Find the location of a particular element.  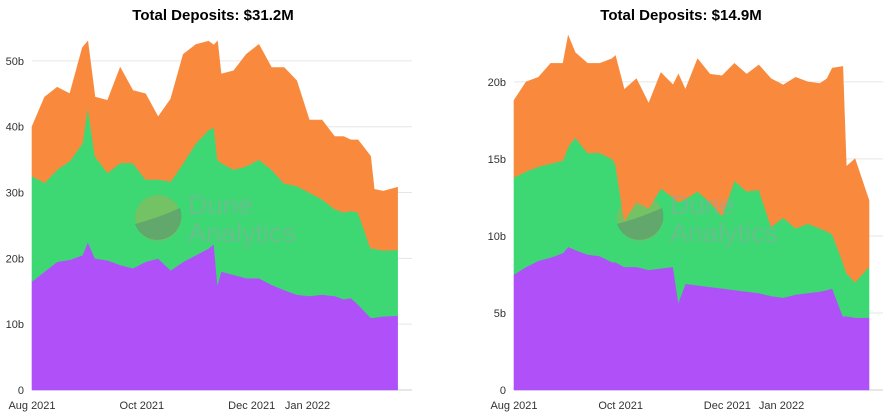

chart-right-watermark-logo-icon is located at coordinates (640, 218).